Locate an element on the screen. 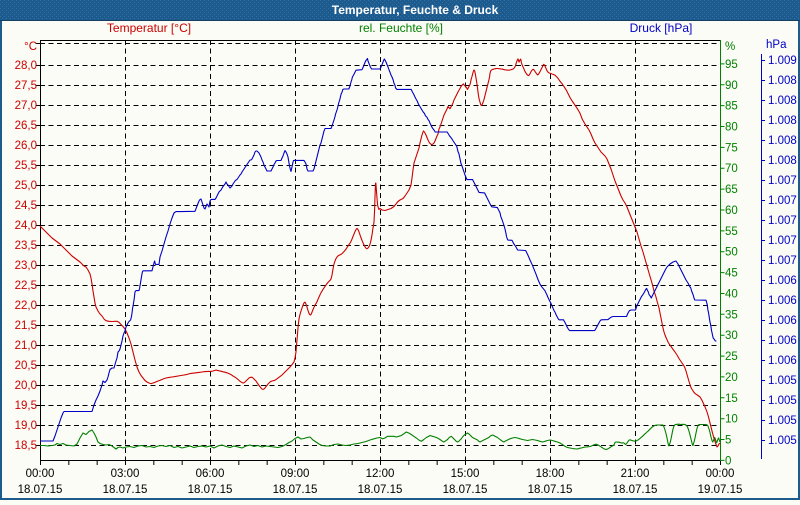  svg-text: 27,5 is located at coordinates (26, 86).